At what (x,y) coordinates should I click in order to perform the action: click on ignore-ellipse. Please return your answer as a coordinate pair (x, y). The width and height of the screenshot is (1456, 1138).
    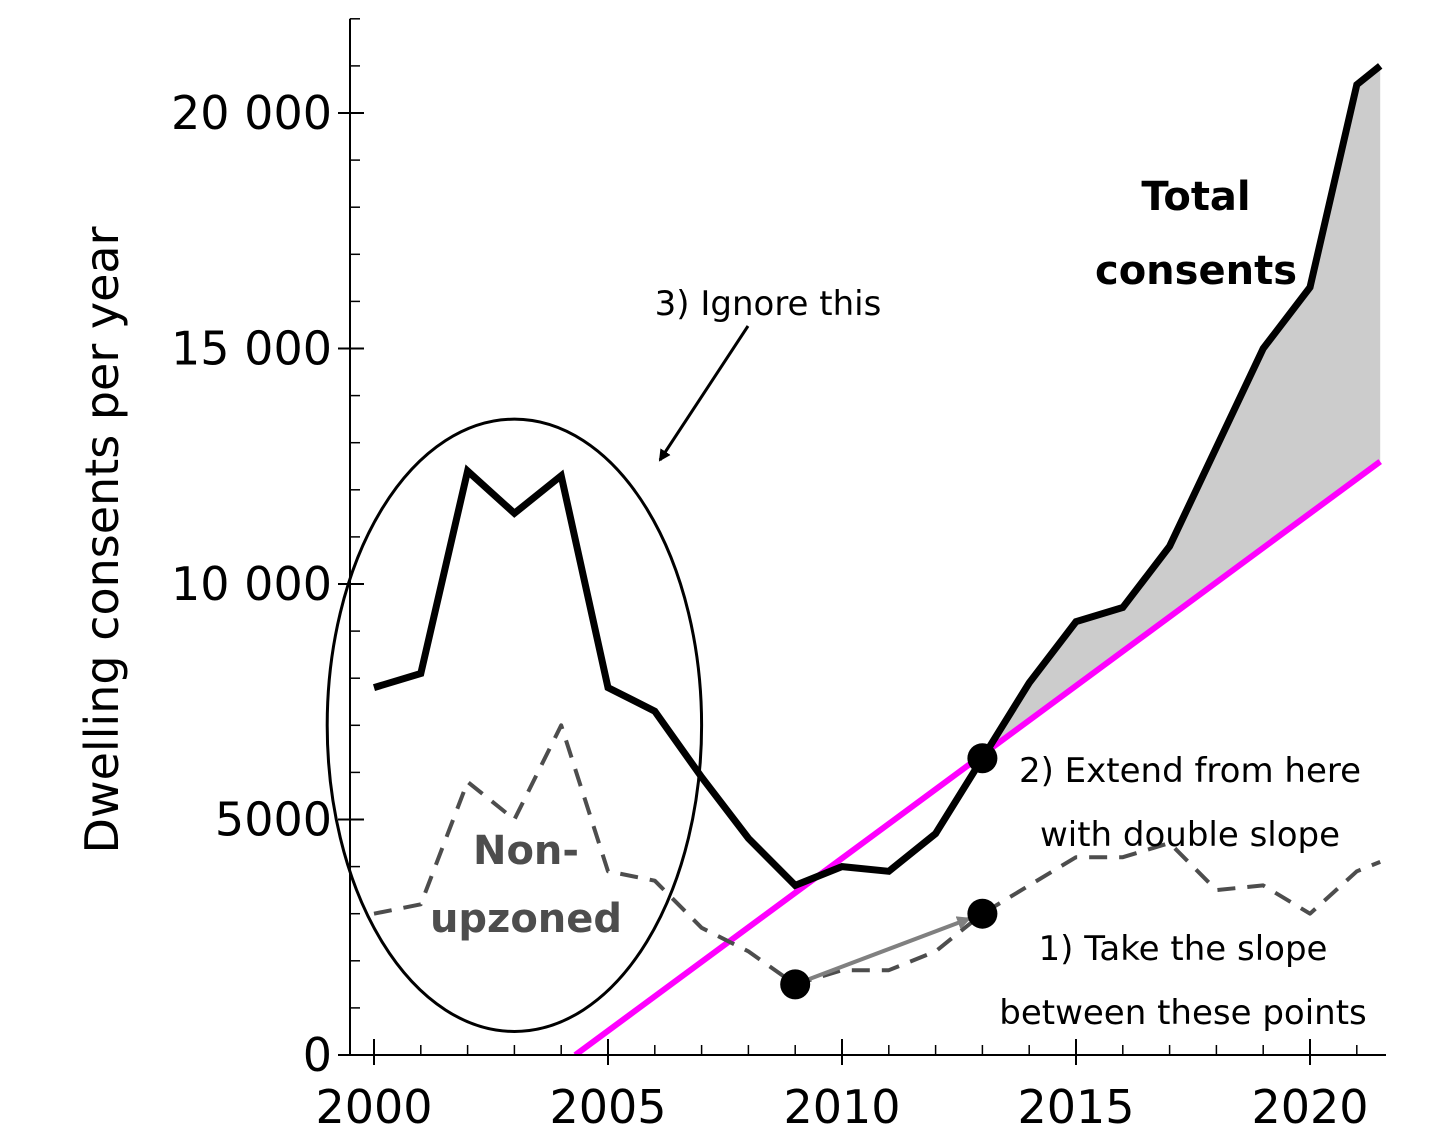
    Looking at the image, I should click on (514, 725).